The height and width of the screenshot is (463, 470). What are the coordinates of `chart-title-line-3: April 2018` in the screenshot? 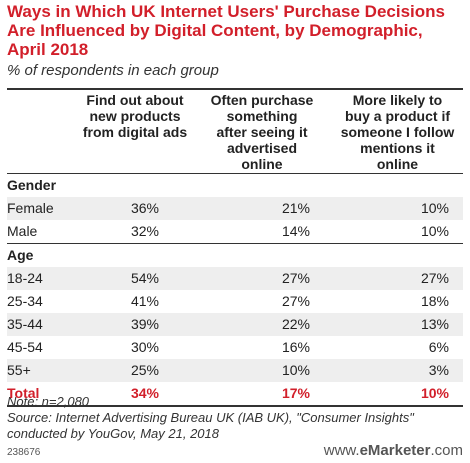 It's located at (48, 49).